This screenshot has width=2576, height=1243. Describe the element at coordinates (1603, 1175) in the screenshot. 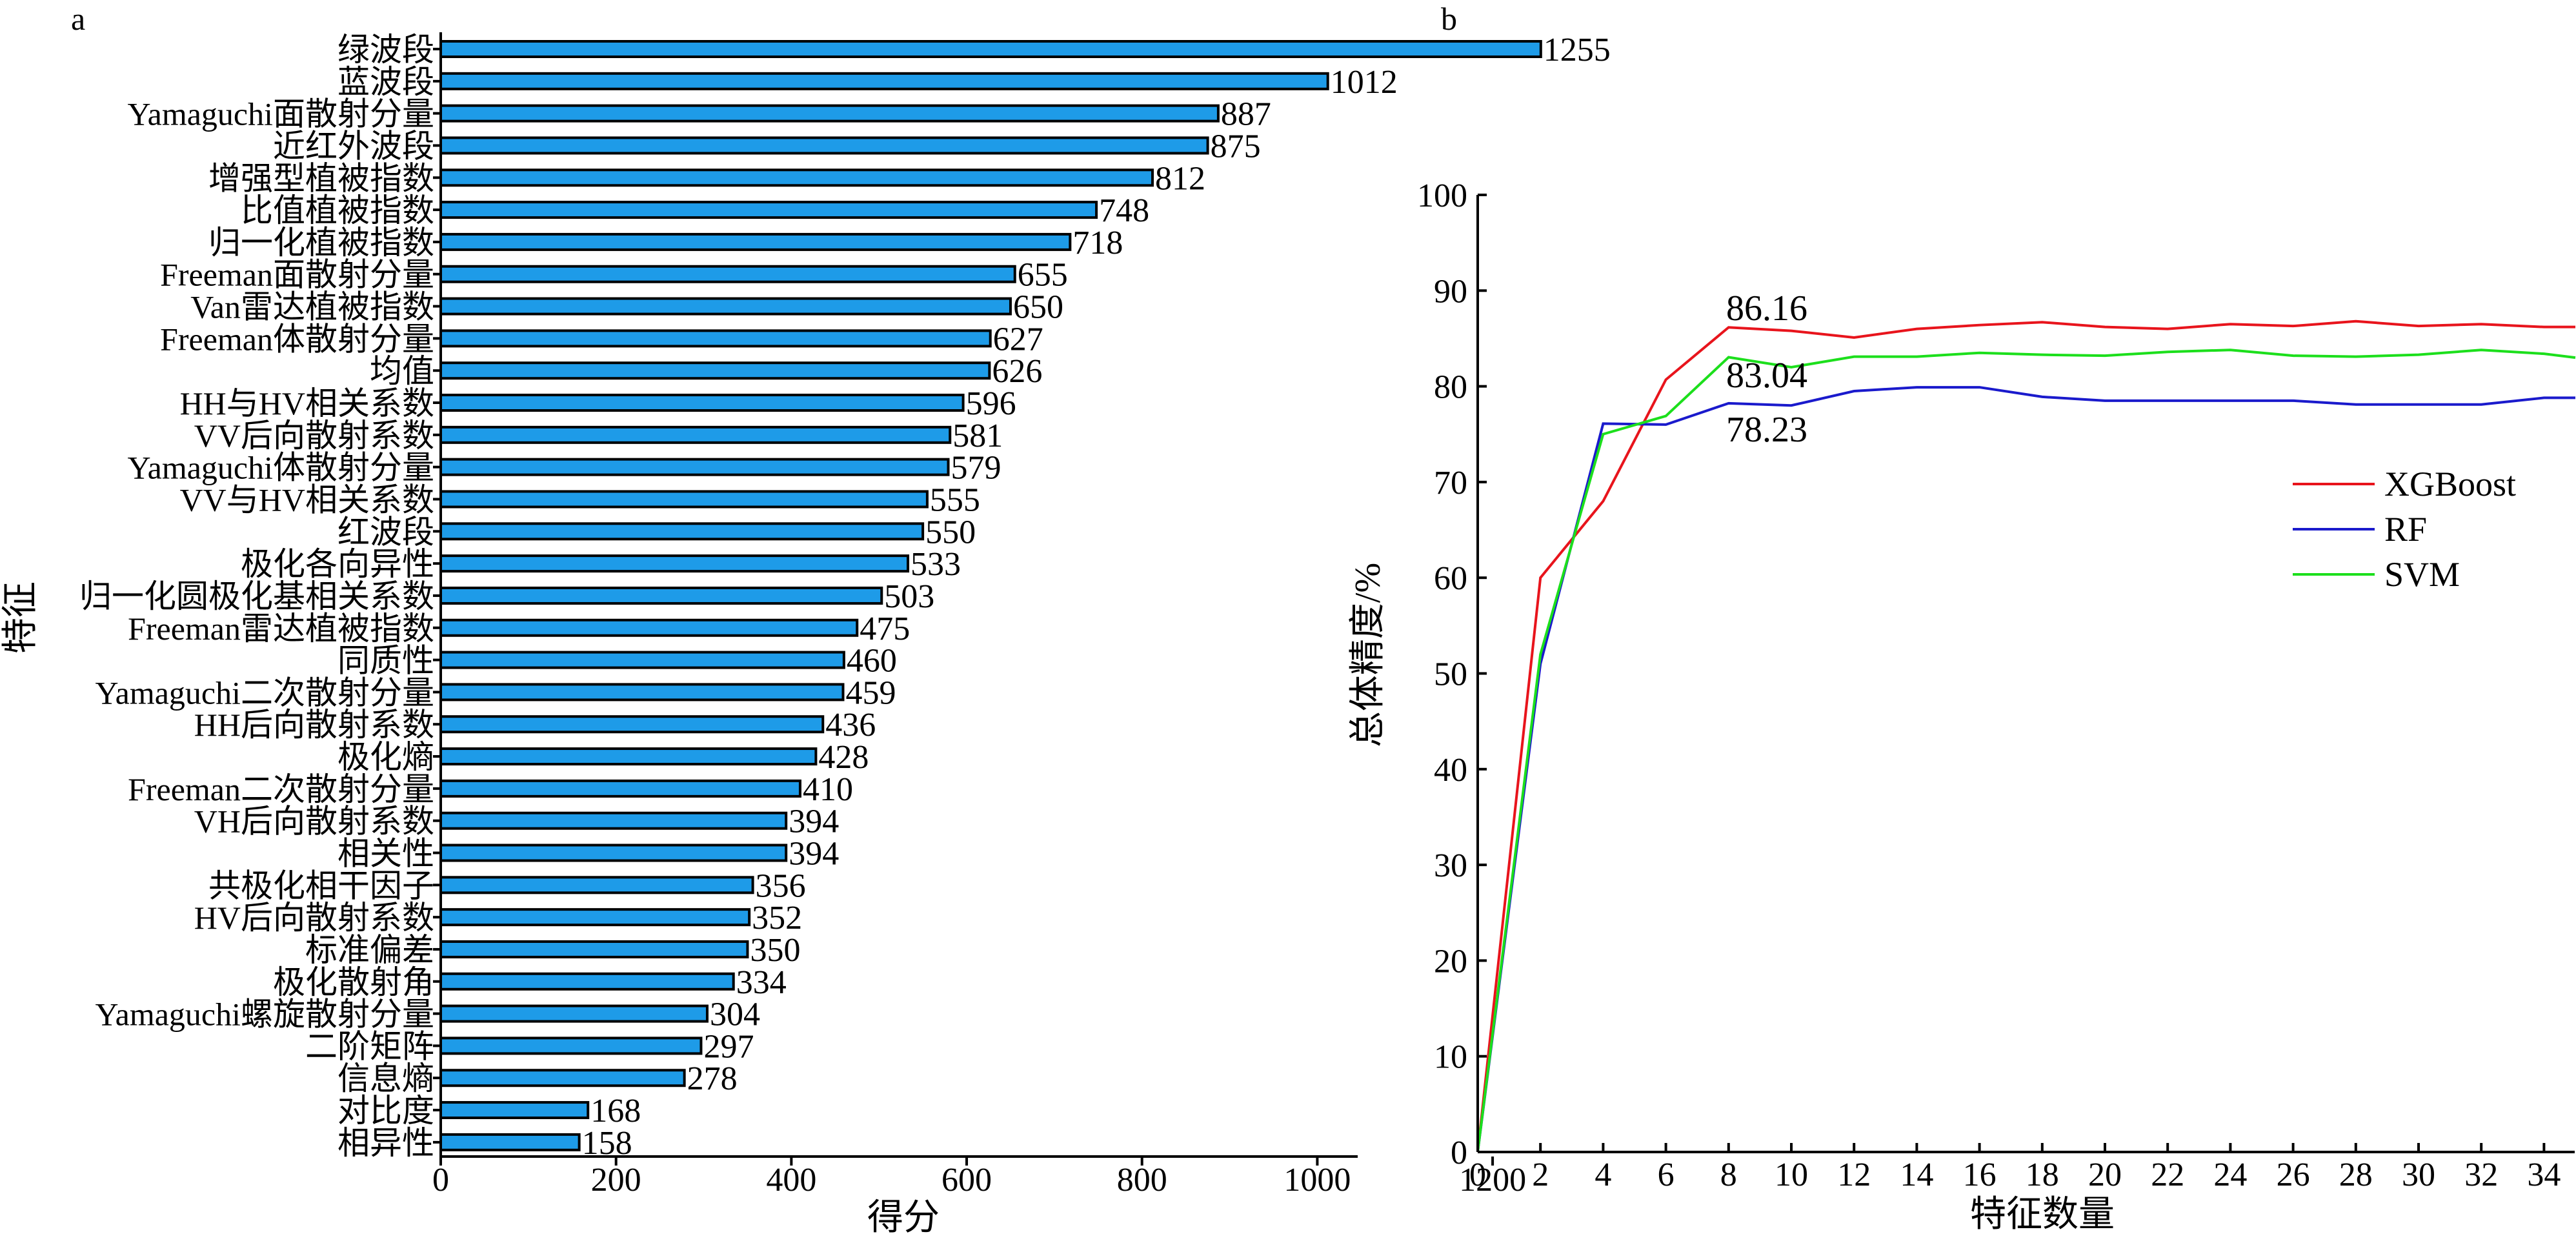

I see `x-tick-label: 4` at that location.